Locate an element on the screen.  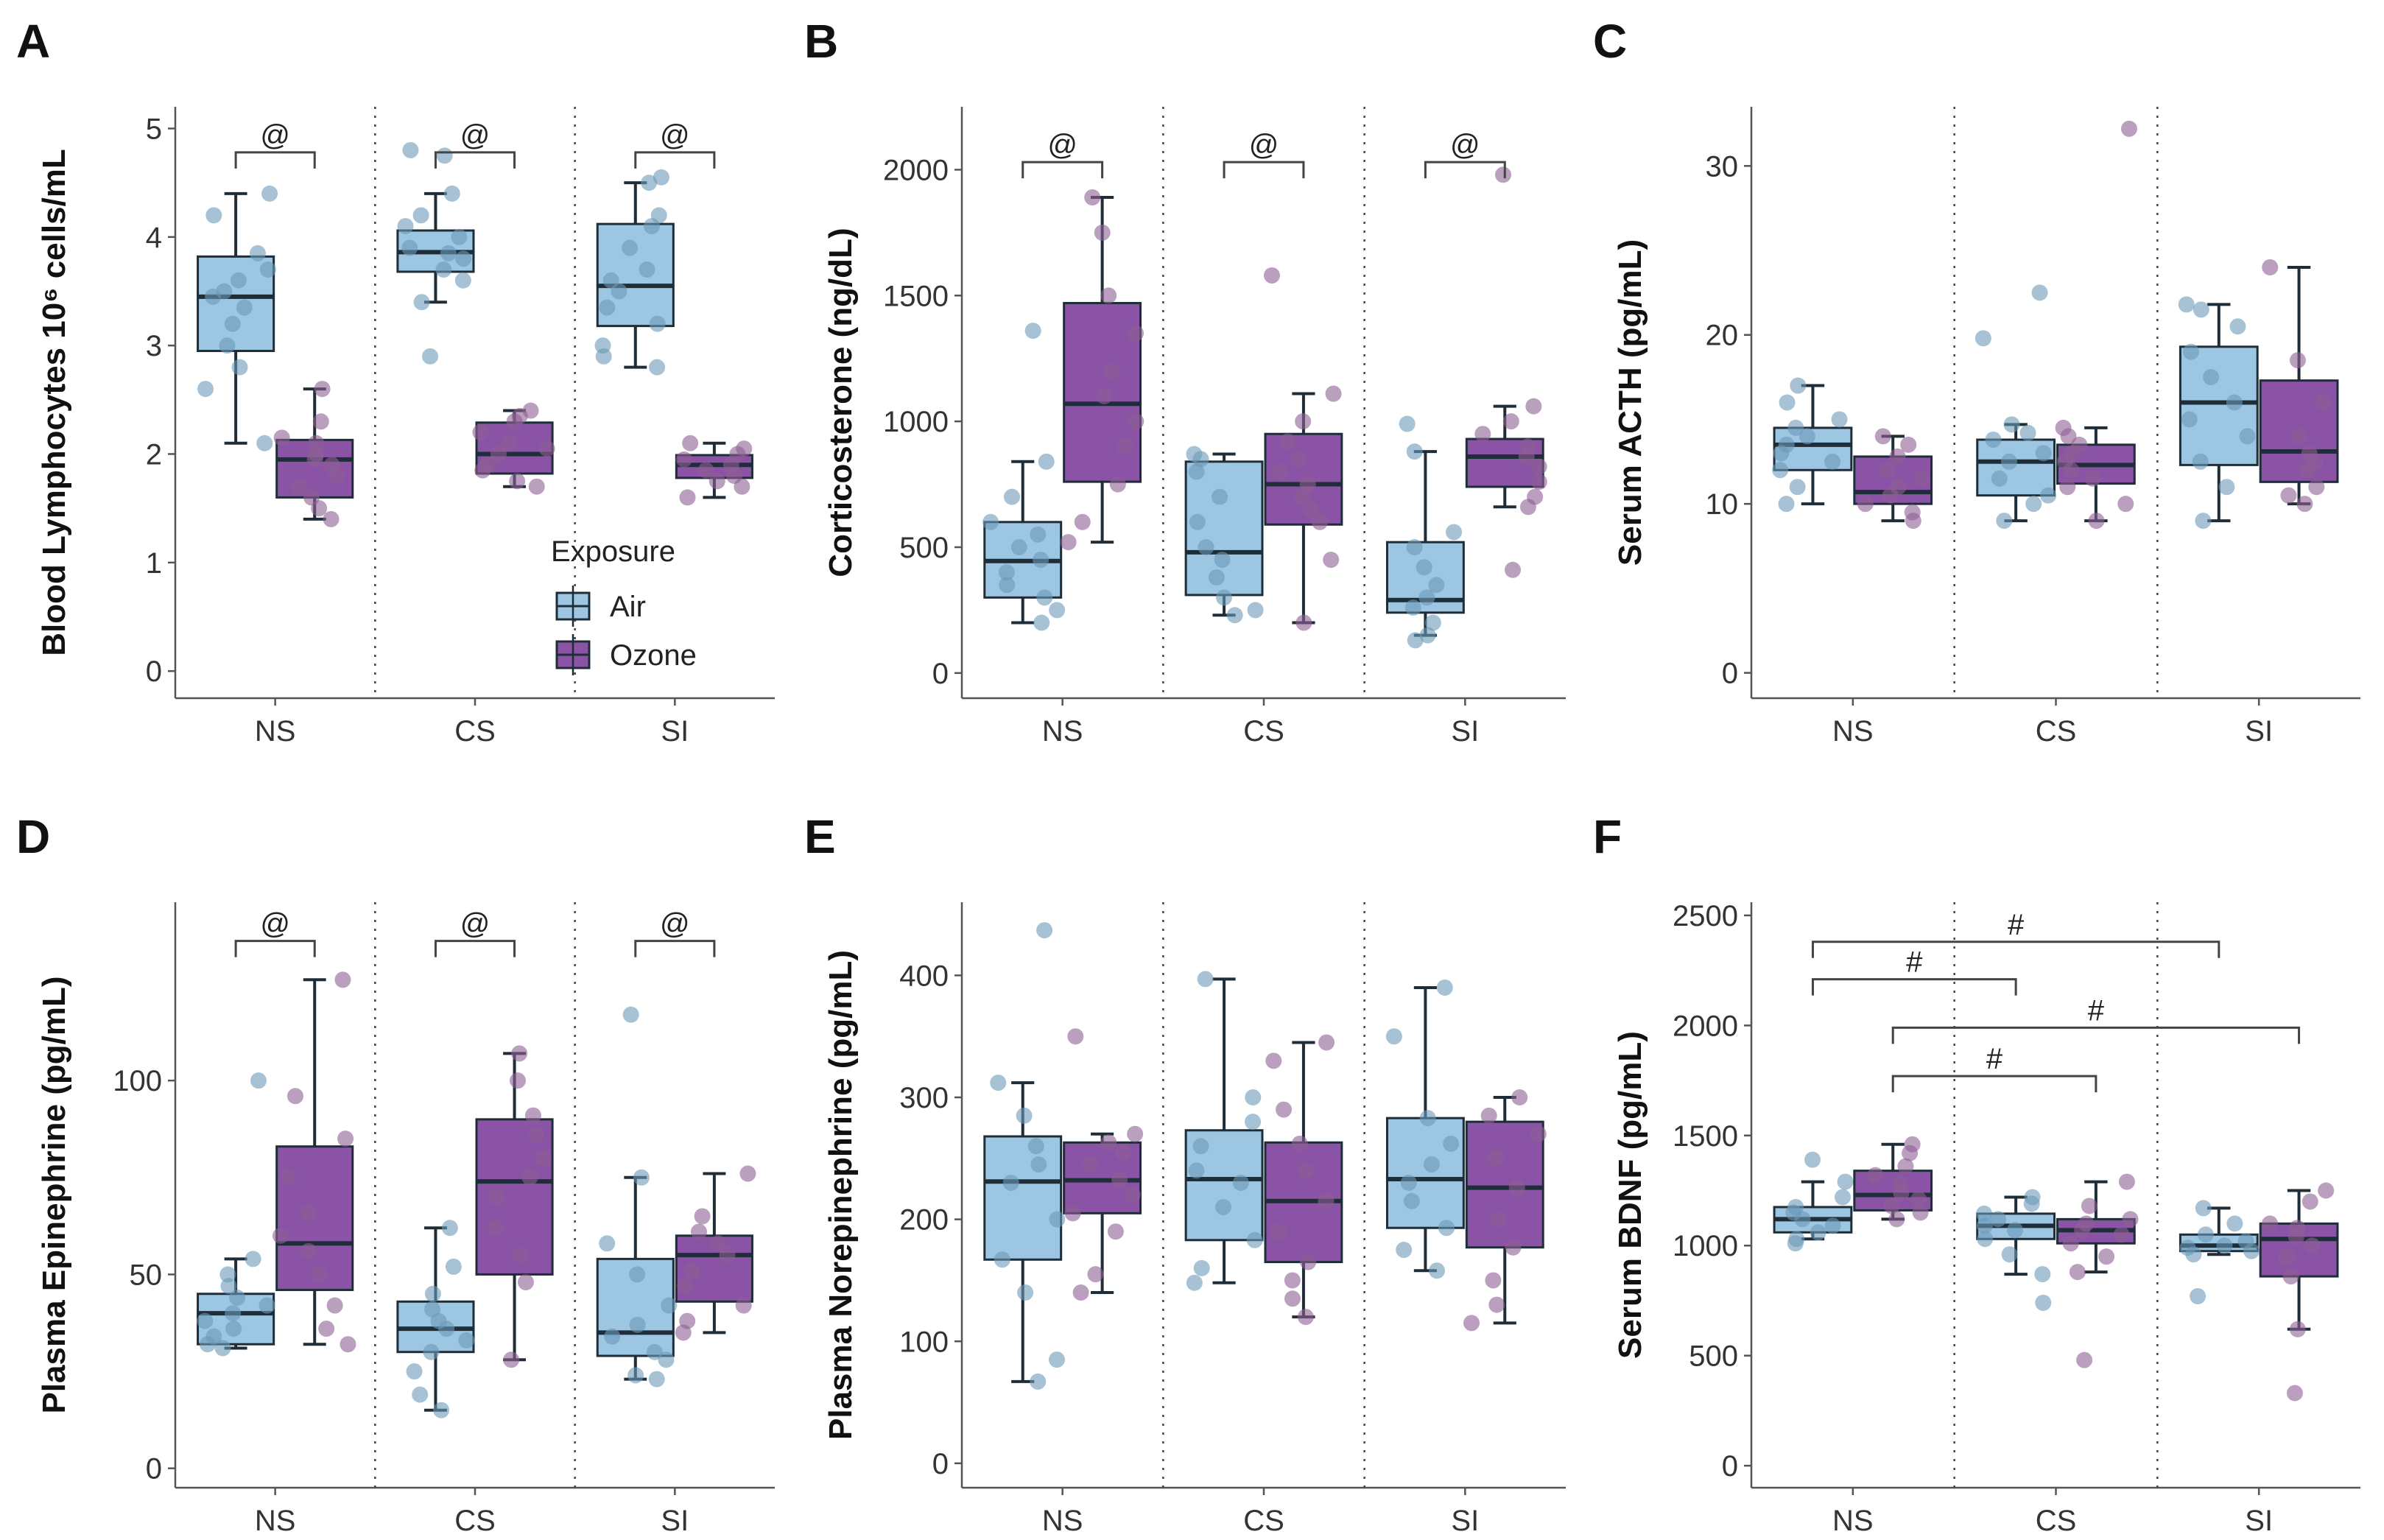
legend-label-air: Air is located at coordinates (628, 607).